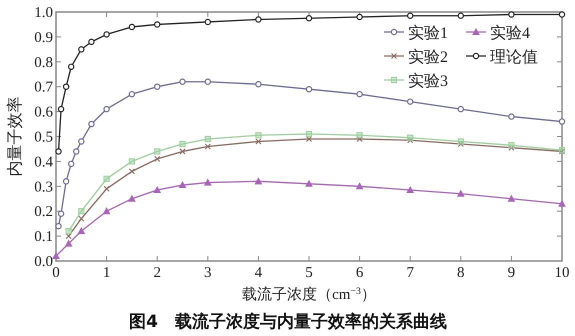  I want to click on y-tick-label: 0.0, so click(43, 262).